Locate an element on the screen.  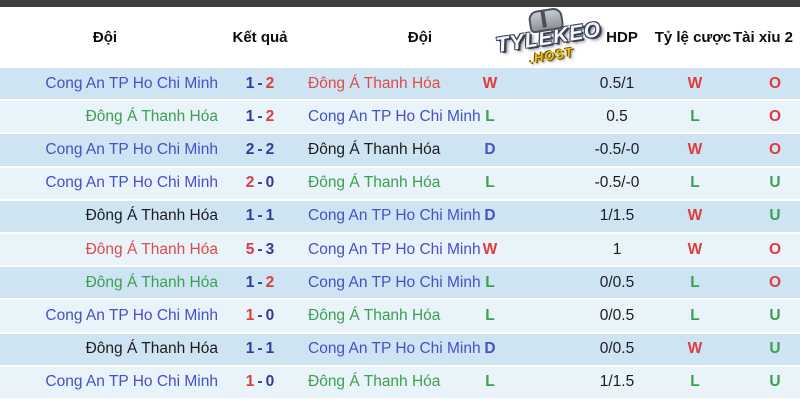
header-team-home: Đội is located at coordinates (105, 37).